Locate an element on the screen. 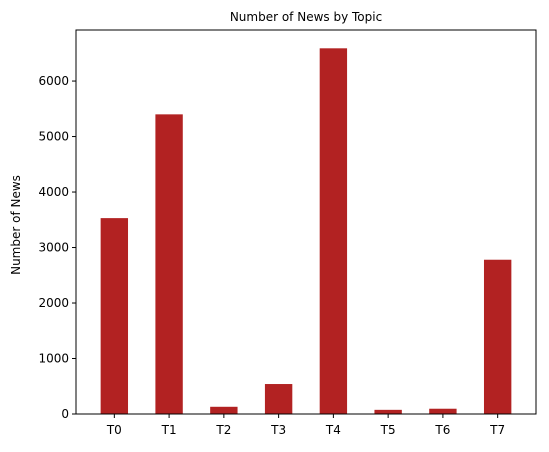 The height and width of the screenshot is (452, 549). x-tick-label: T7 is located at coordinates (497, 430).